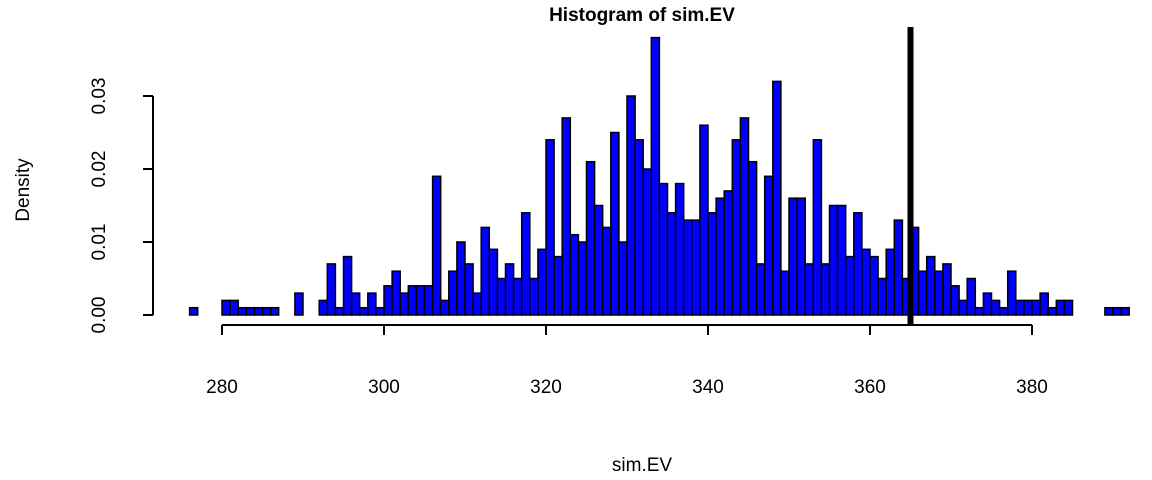 This screenshot has height=480, width=1152. Describe the element at coordinates (546, 387) in the screenshot. I see `x-tick-label: 320` at that location.